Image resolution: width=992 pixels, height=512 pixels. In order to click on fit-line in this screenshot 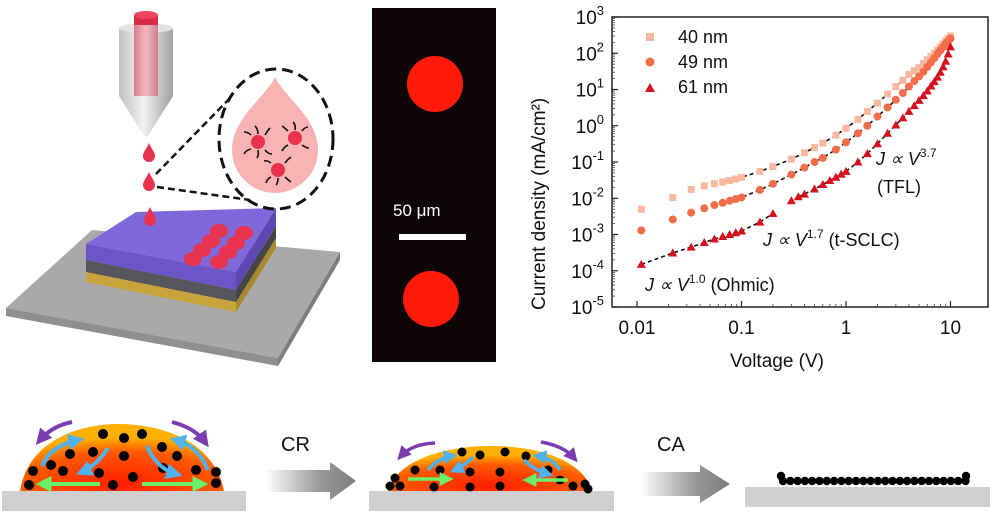, I will do `click(823, 122)`.